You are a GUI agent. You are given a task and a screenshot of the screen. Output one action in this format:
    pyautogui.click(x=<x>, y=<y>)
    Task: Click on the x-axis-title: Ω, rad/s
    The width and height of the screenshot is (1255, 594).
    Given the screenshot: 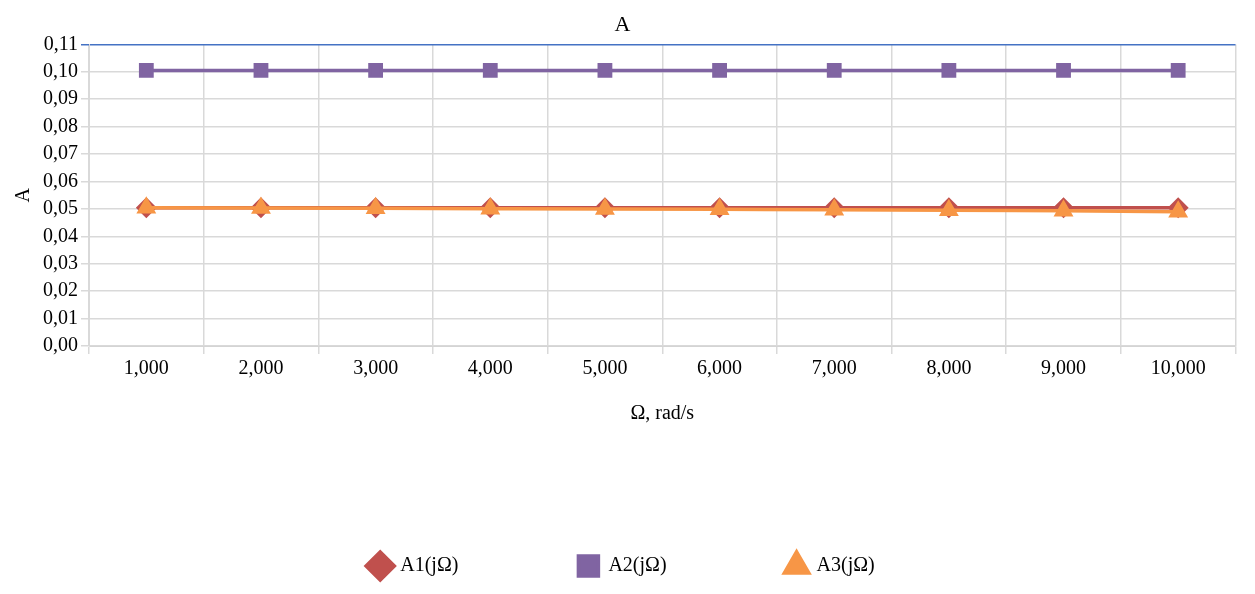 What is the action you would take?
    pyautogui.click(x=662, y=412)
    